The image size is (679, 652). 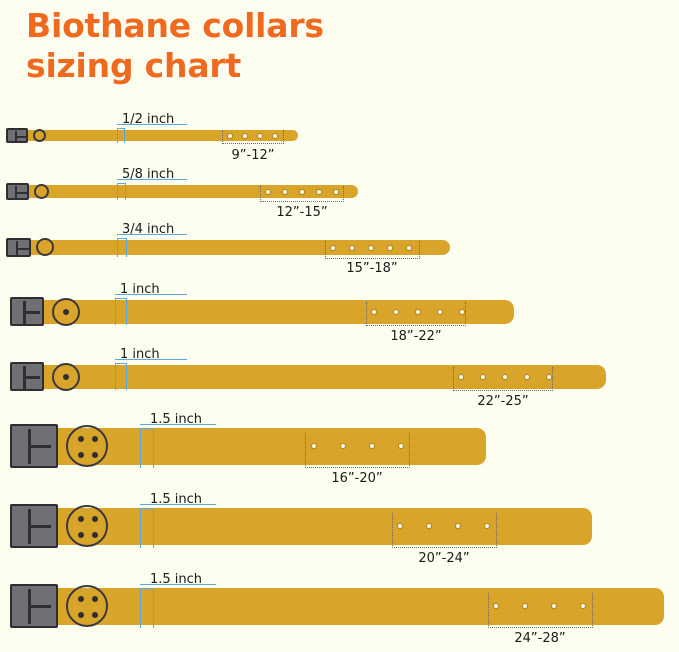 I want to click on length-label: 16”-20”, so click(x=357, y=478).